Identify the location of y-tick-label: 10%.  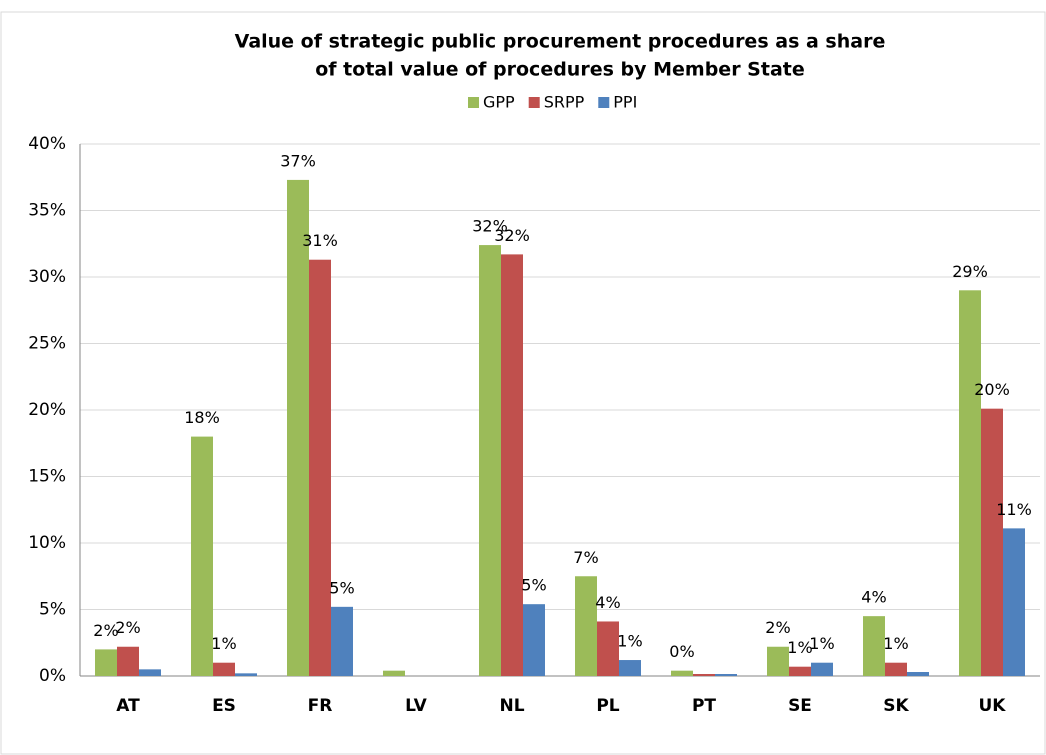
(47, 543).